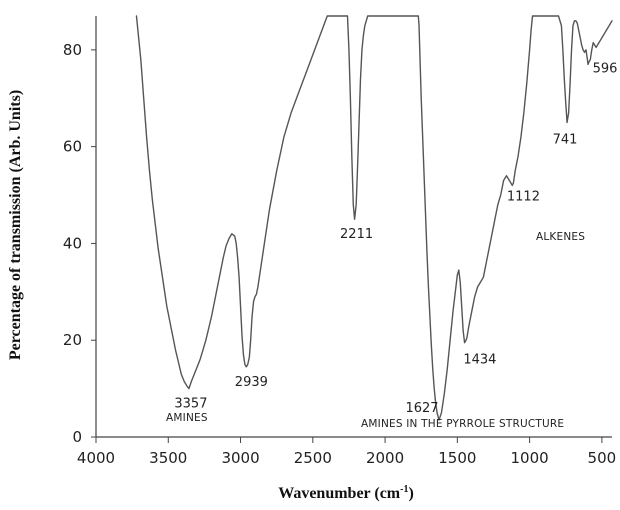 Image resolution: width=620 pixels, height=510 pixels. Describe the element at coordinates (313, 458) in the screenshot. I see `x-tick-label-2500: 2500` at that location.